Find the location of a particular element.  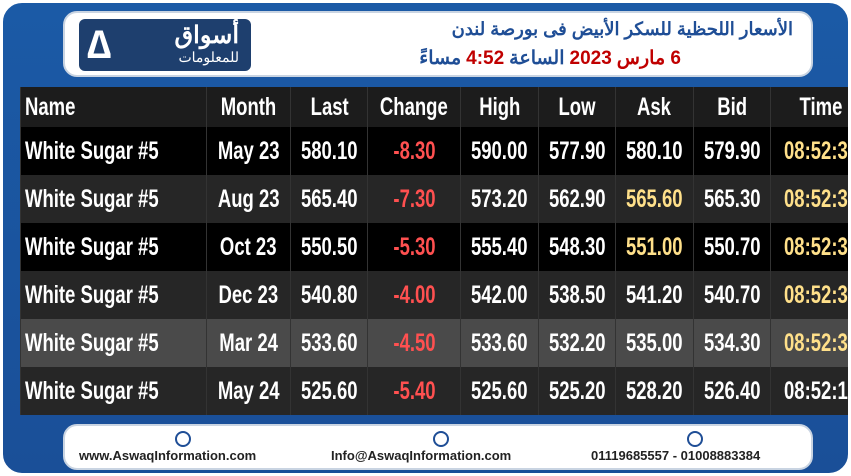

table-cell: 532.20 is located at coordinates (576, 343).